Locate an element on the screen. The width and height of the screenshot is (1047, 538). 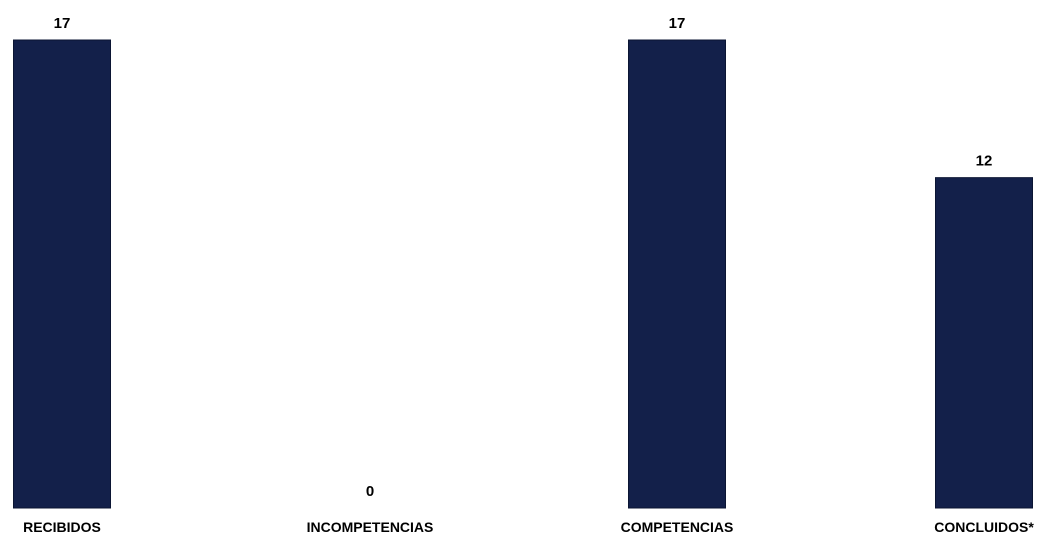
data-label: 0 is located at coordinates (370, 491).